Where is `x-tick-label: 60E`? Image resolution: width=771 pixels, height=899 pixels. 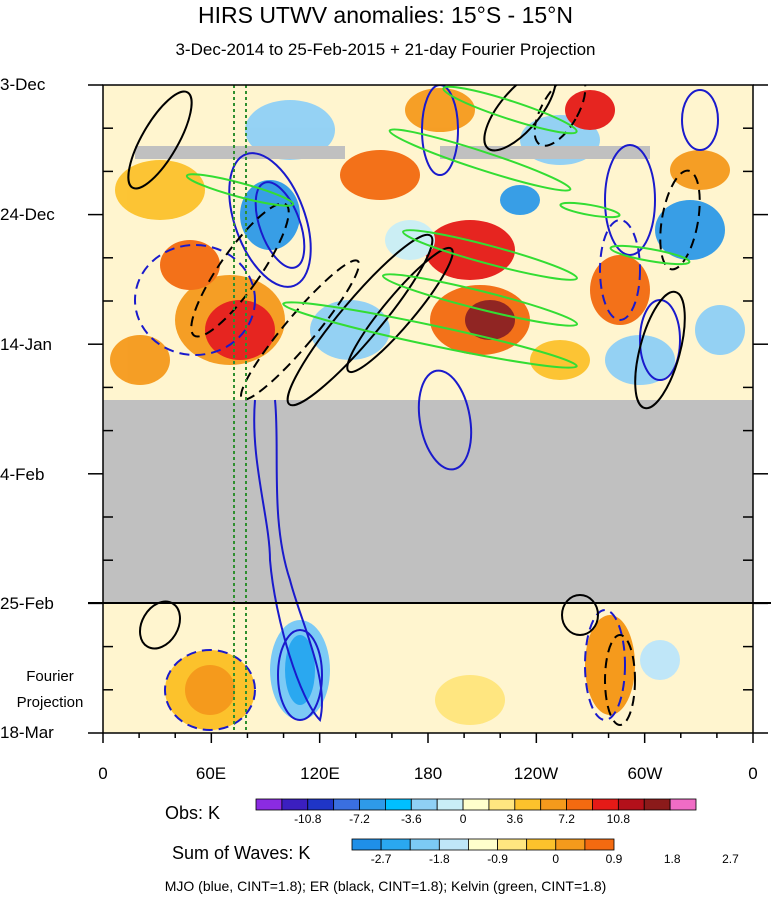
x-tick-label: 60E is located at coordinates (211, 773).